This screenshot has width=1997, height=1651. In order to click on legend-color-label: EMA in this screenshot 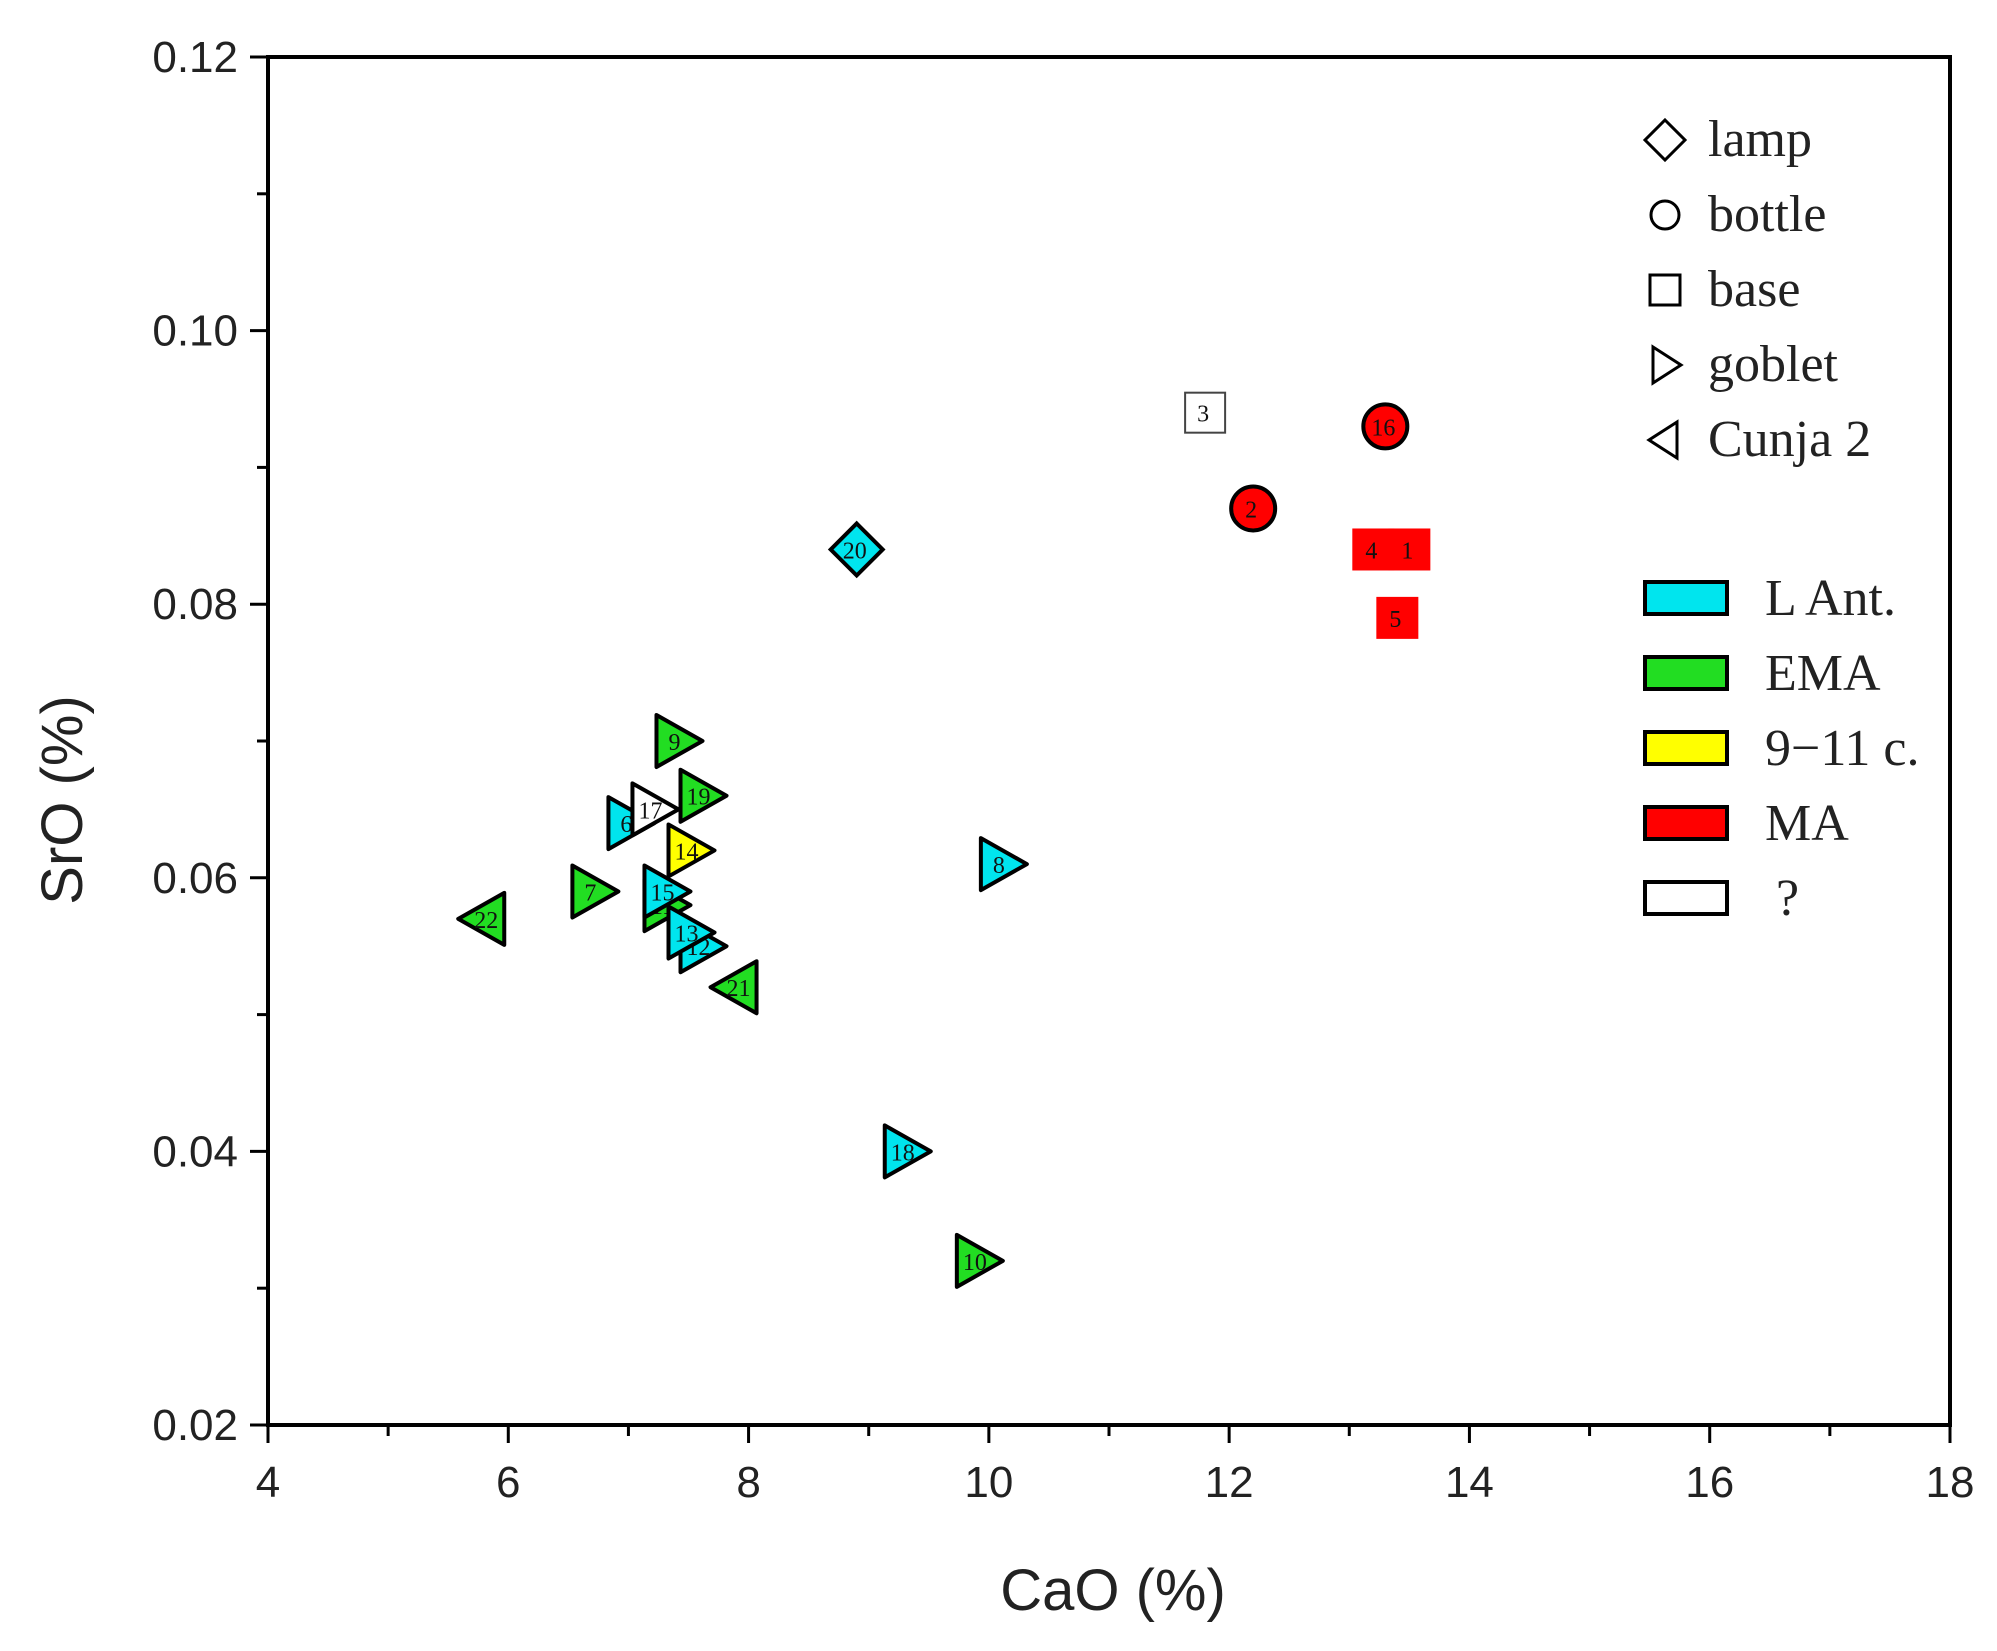, I will do `click(1823, 673)`.